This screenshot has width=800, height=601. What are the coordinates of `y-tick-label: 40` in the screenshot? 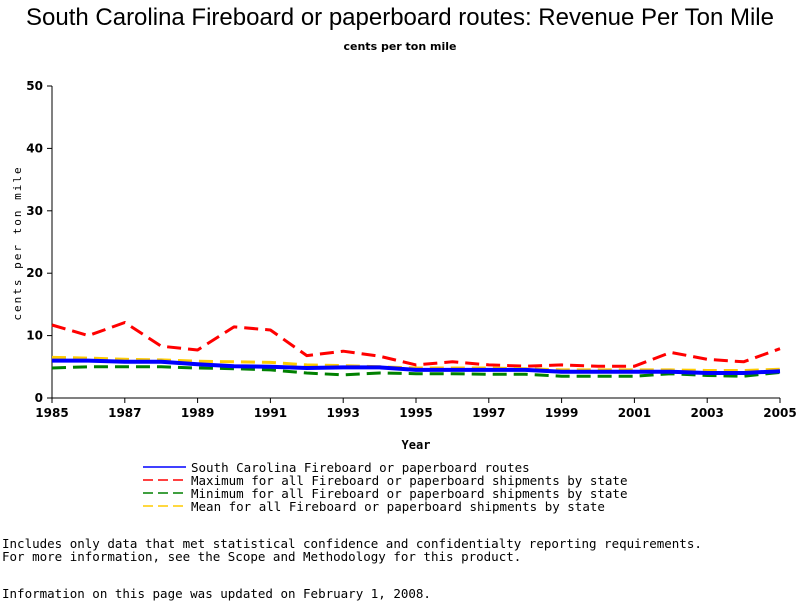 It's located at (34, 148).